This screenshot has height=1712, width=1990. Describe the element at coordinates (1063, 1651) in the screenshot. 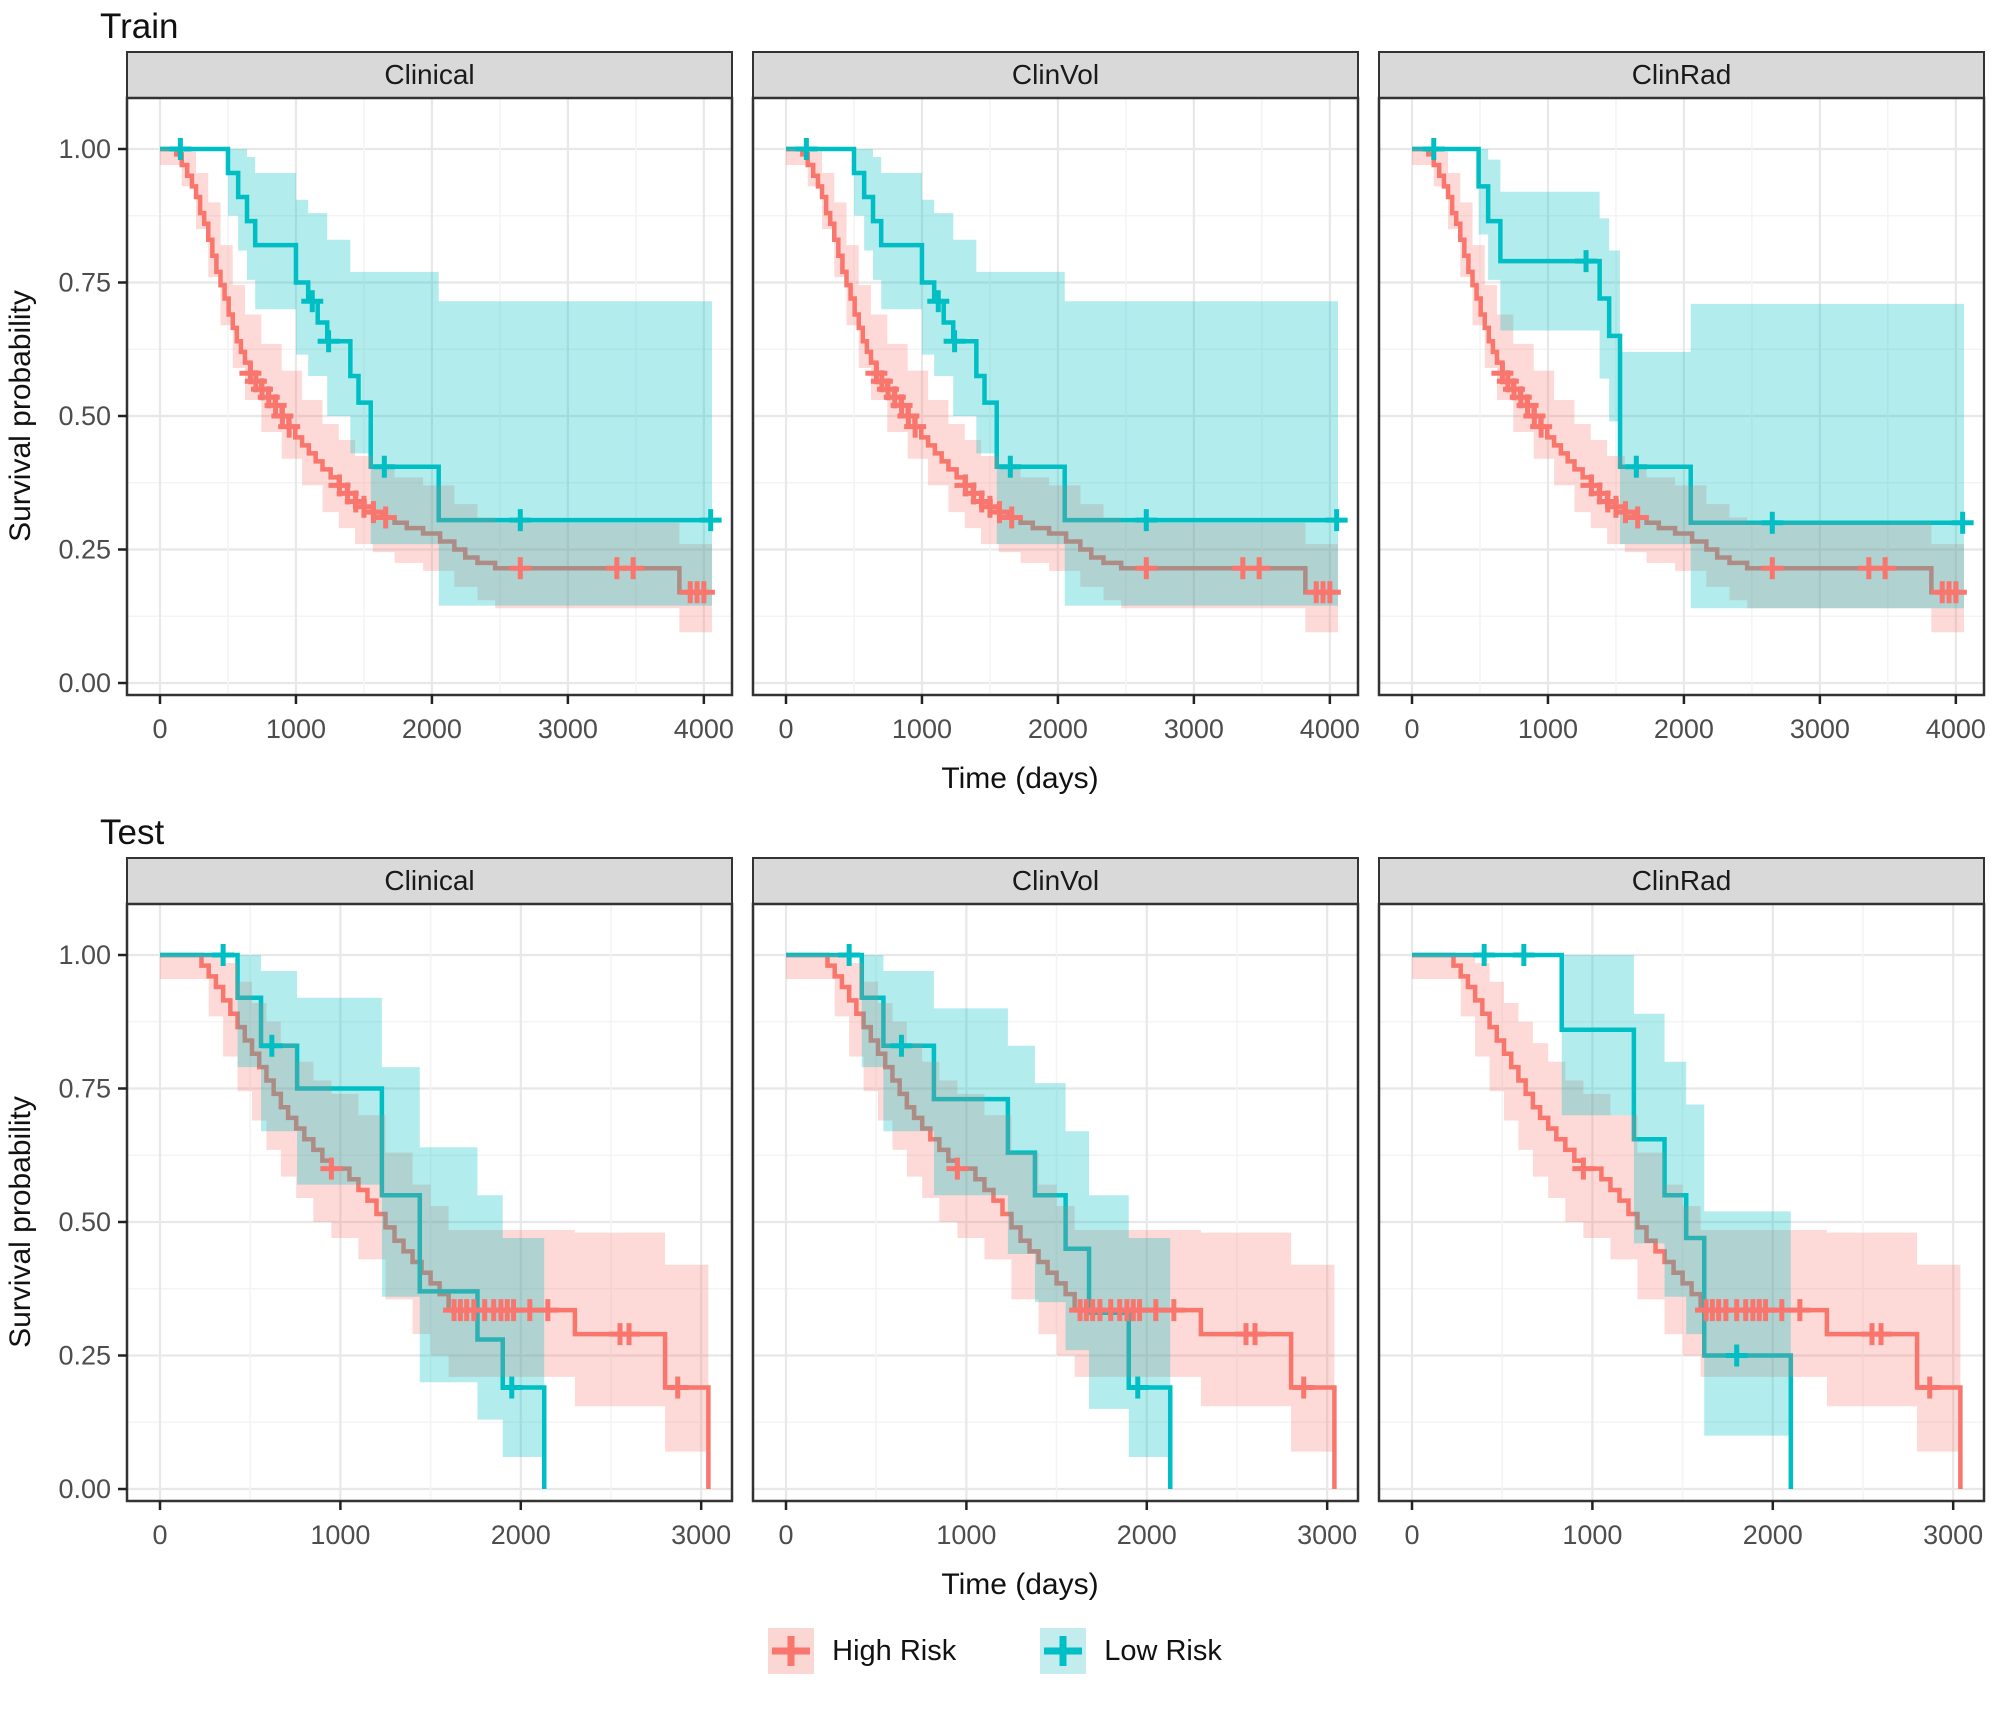

I see `low-risk-key-icon` at that location.